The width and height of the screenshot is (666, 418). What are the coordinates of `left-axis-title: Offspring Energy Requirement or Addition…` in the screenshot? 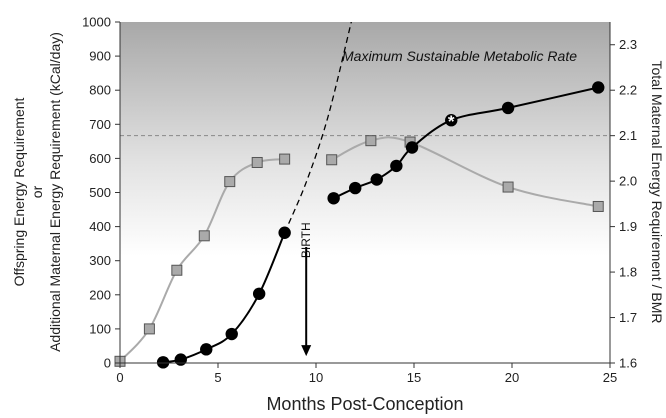 It's located at (37, 192).